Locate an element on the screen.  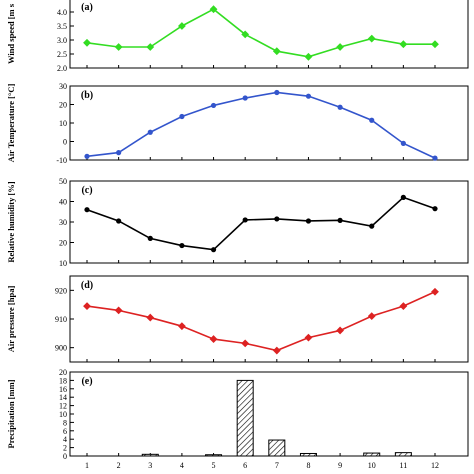
y-tick-label: 12 is located at coordinates (63, 406).